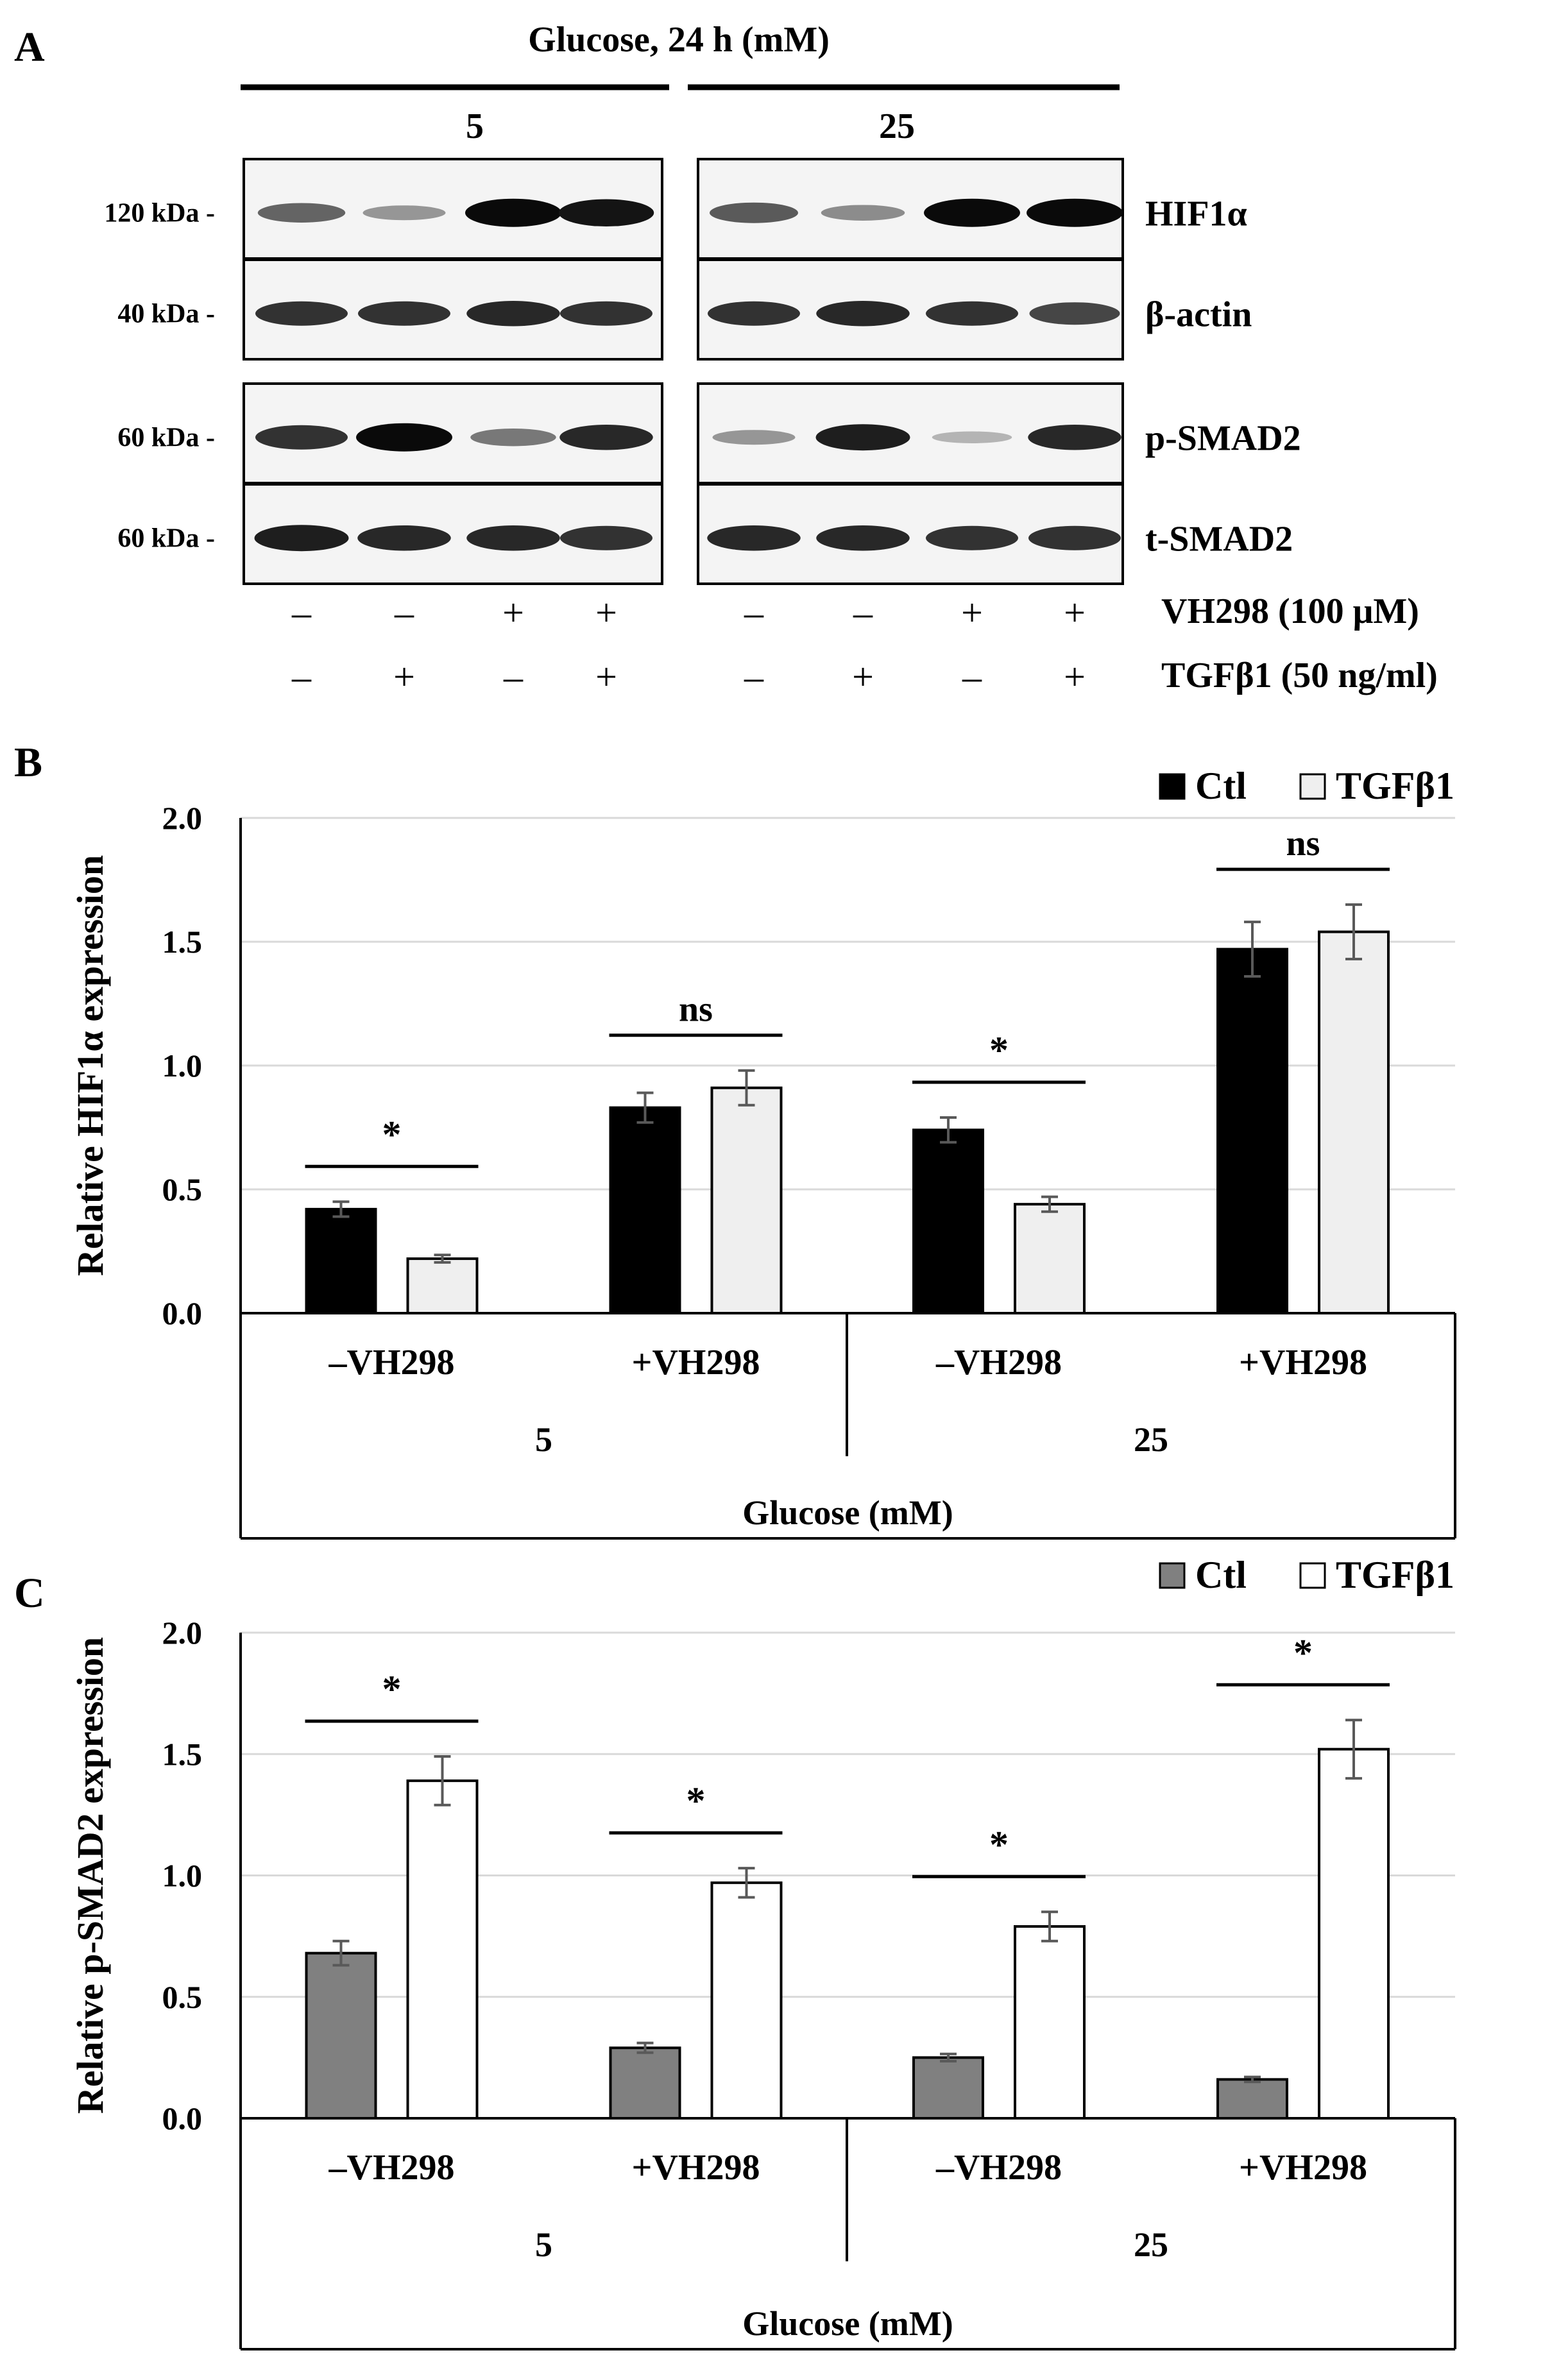 Image resolution: width=1543 pixels, height=2380 pixels. Describe the element at coordinates (1219, 539) in the screenshot. I see `blot-protein-label: t-SMAD2` at that location.